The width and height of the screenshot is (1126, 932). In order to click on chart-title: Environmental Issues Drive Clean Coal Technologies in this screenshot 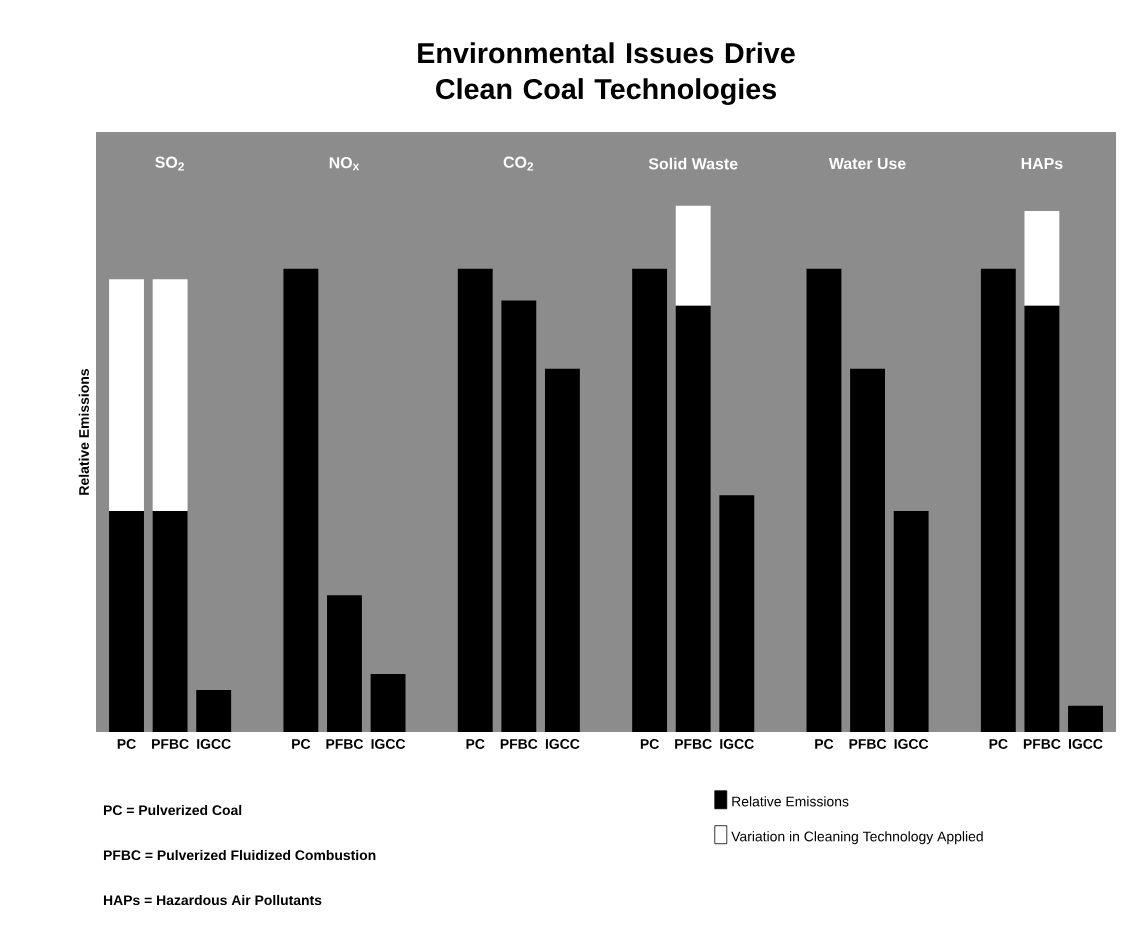, I will do `click(606, 74)`.